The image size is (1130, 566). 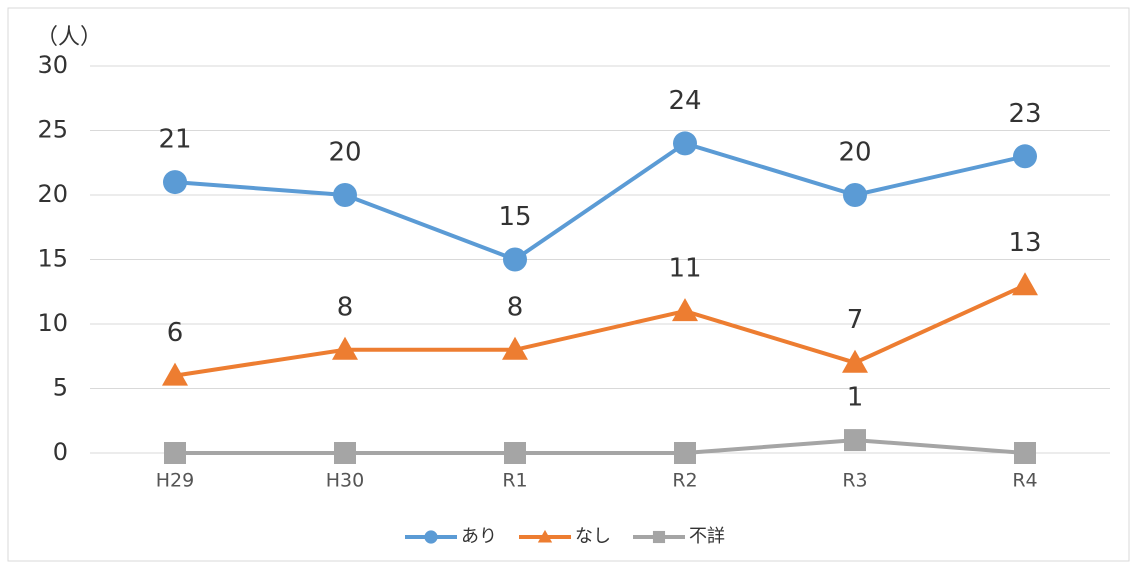 I want to click on legend-label: なし, so click(x=593, y=536).